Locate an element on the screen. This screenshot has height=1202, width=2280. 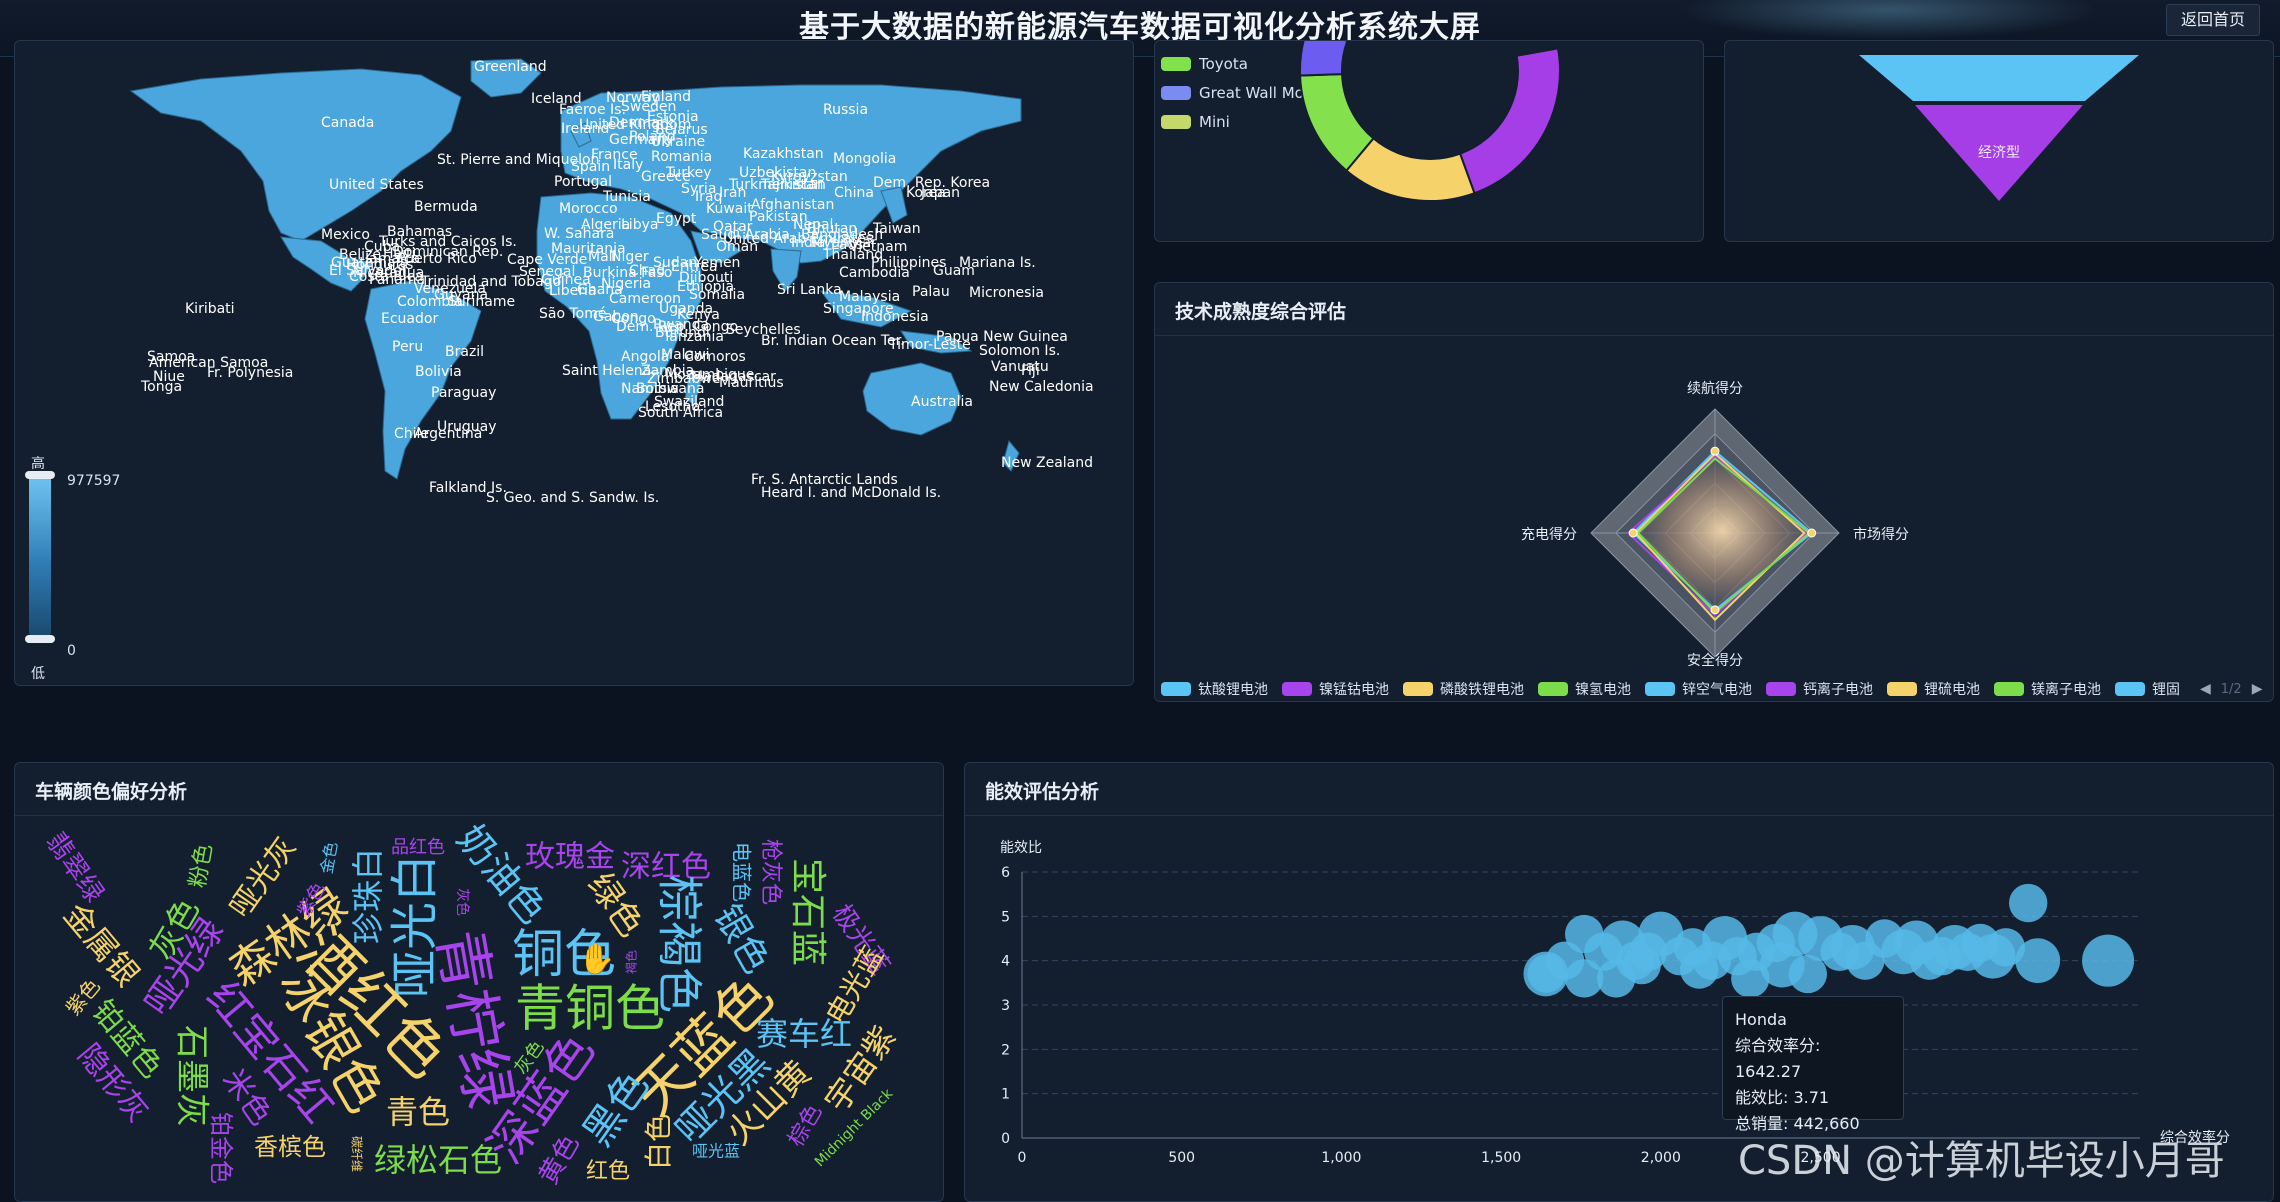
map-country-label: Somalia is located at coordinates (717, 295).